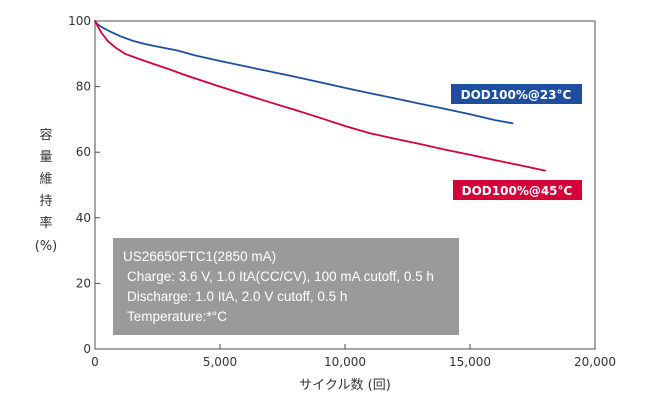  Describe the element at coordinates (79, 21) in the screenshot. I see `y-tick-label: 100` at that location.